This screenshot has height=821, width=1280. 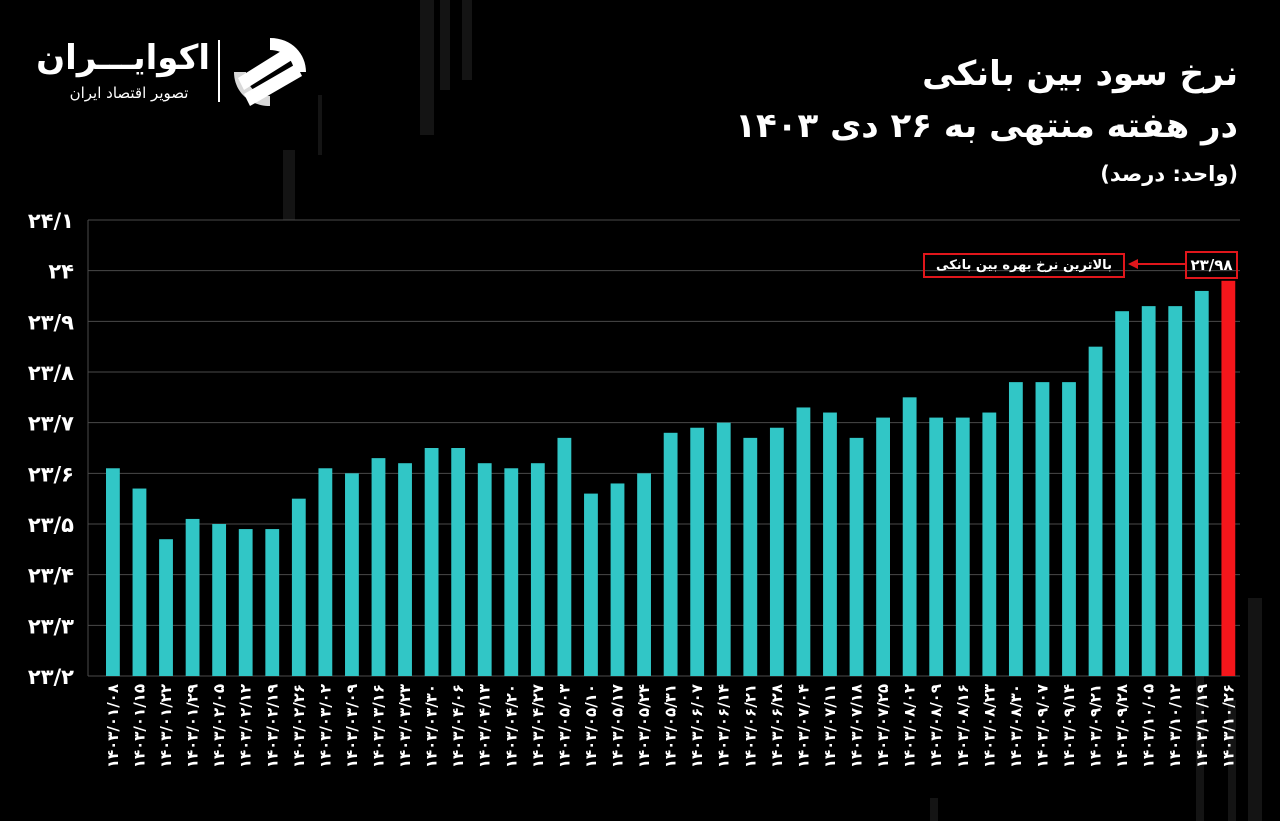 What do you see at coordinates (61, 272) in the screenshot?
I see `y-tick-label: ۲۴` at bounding box center [61, 272].